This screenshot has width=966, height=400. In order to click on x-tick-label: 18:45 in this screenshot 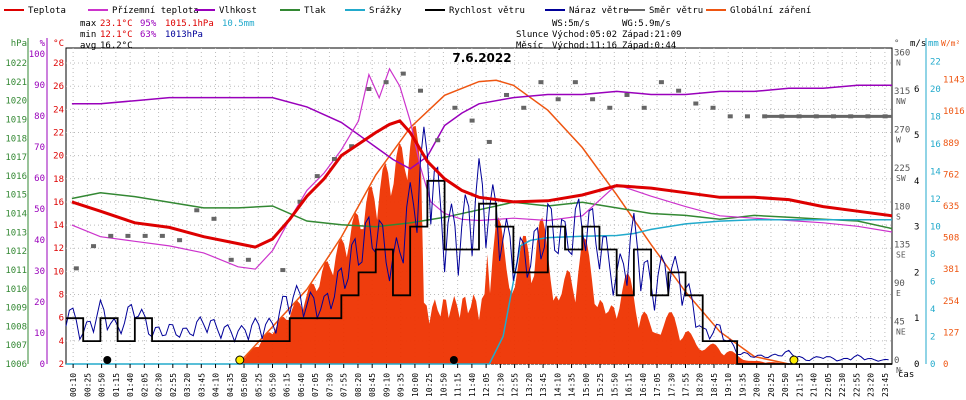, I will do `click(714, 385)`.